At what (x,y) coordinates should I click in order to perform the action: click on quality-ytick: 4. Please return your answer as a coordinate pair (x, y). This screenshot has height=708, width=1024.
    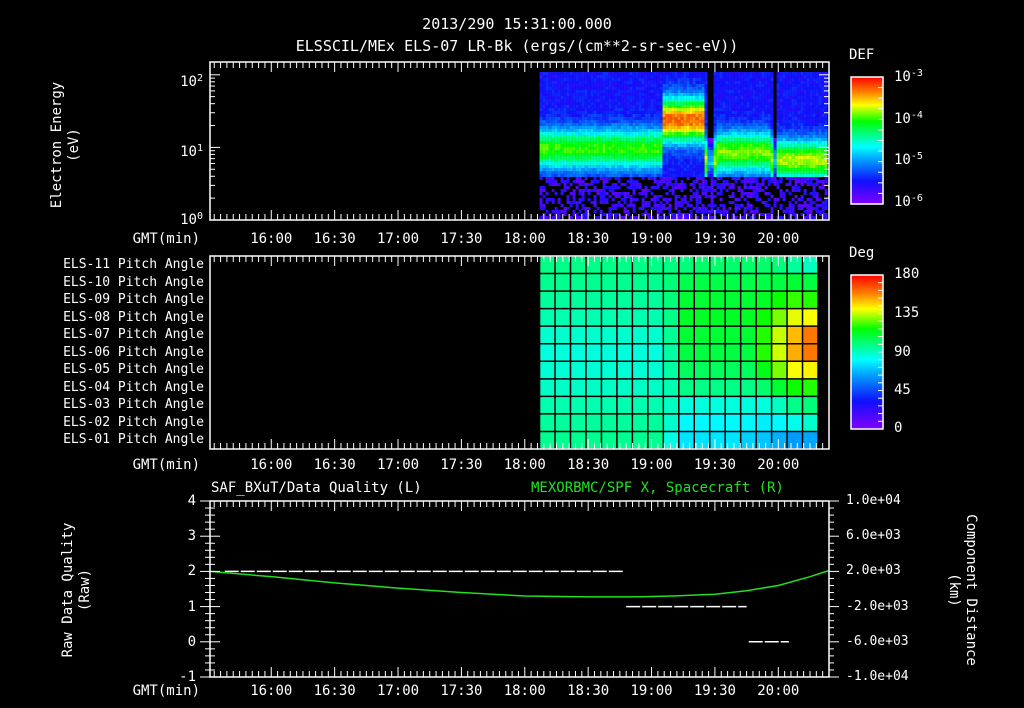
    Looking at the image, I should click on (191, 501).